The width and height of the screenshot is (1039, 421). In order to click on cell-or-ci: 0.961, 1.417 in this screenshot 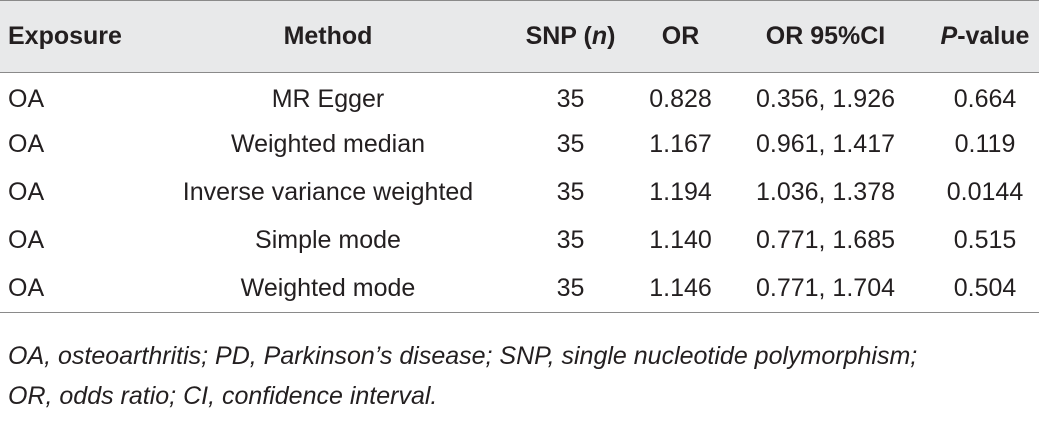, I will do `click(825, 144)`.